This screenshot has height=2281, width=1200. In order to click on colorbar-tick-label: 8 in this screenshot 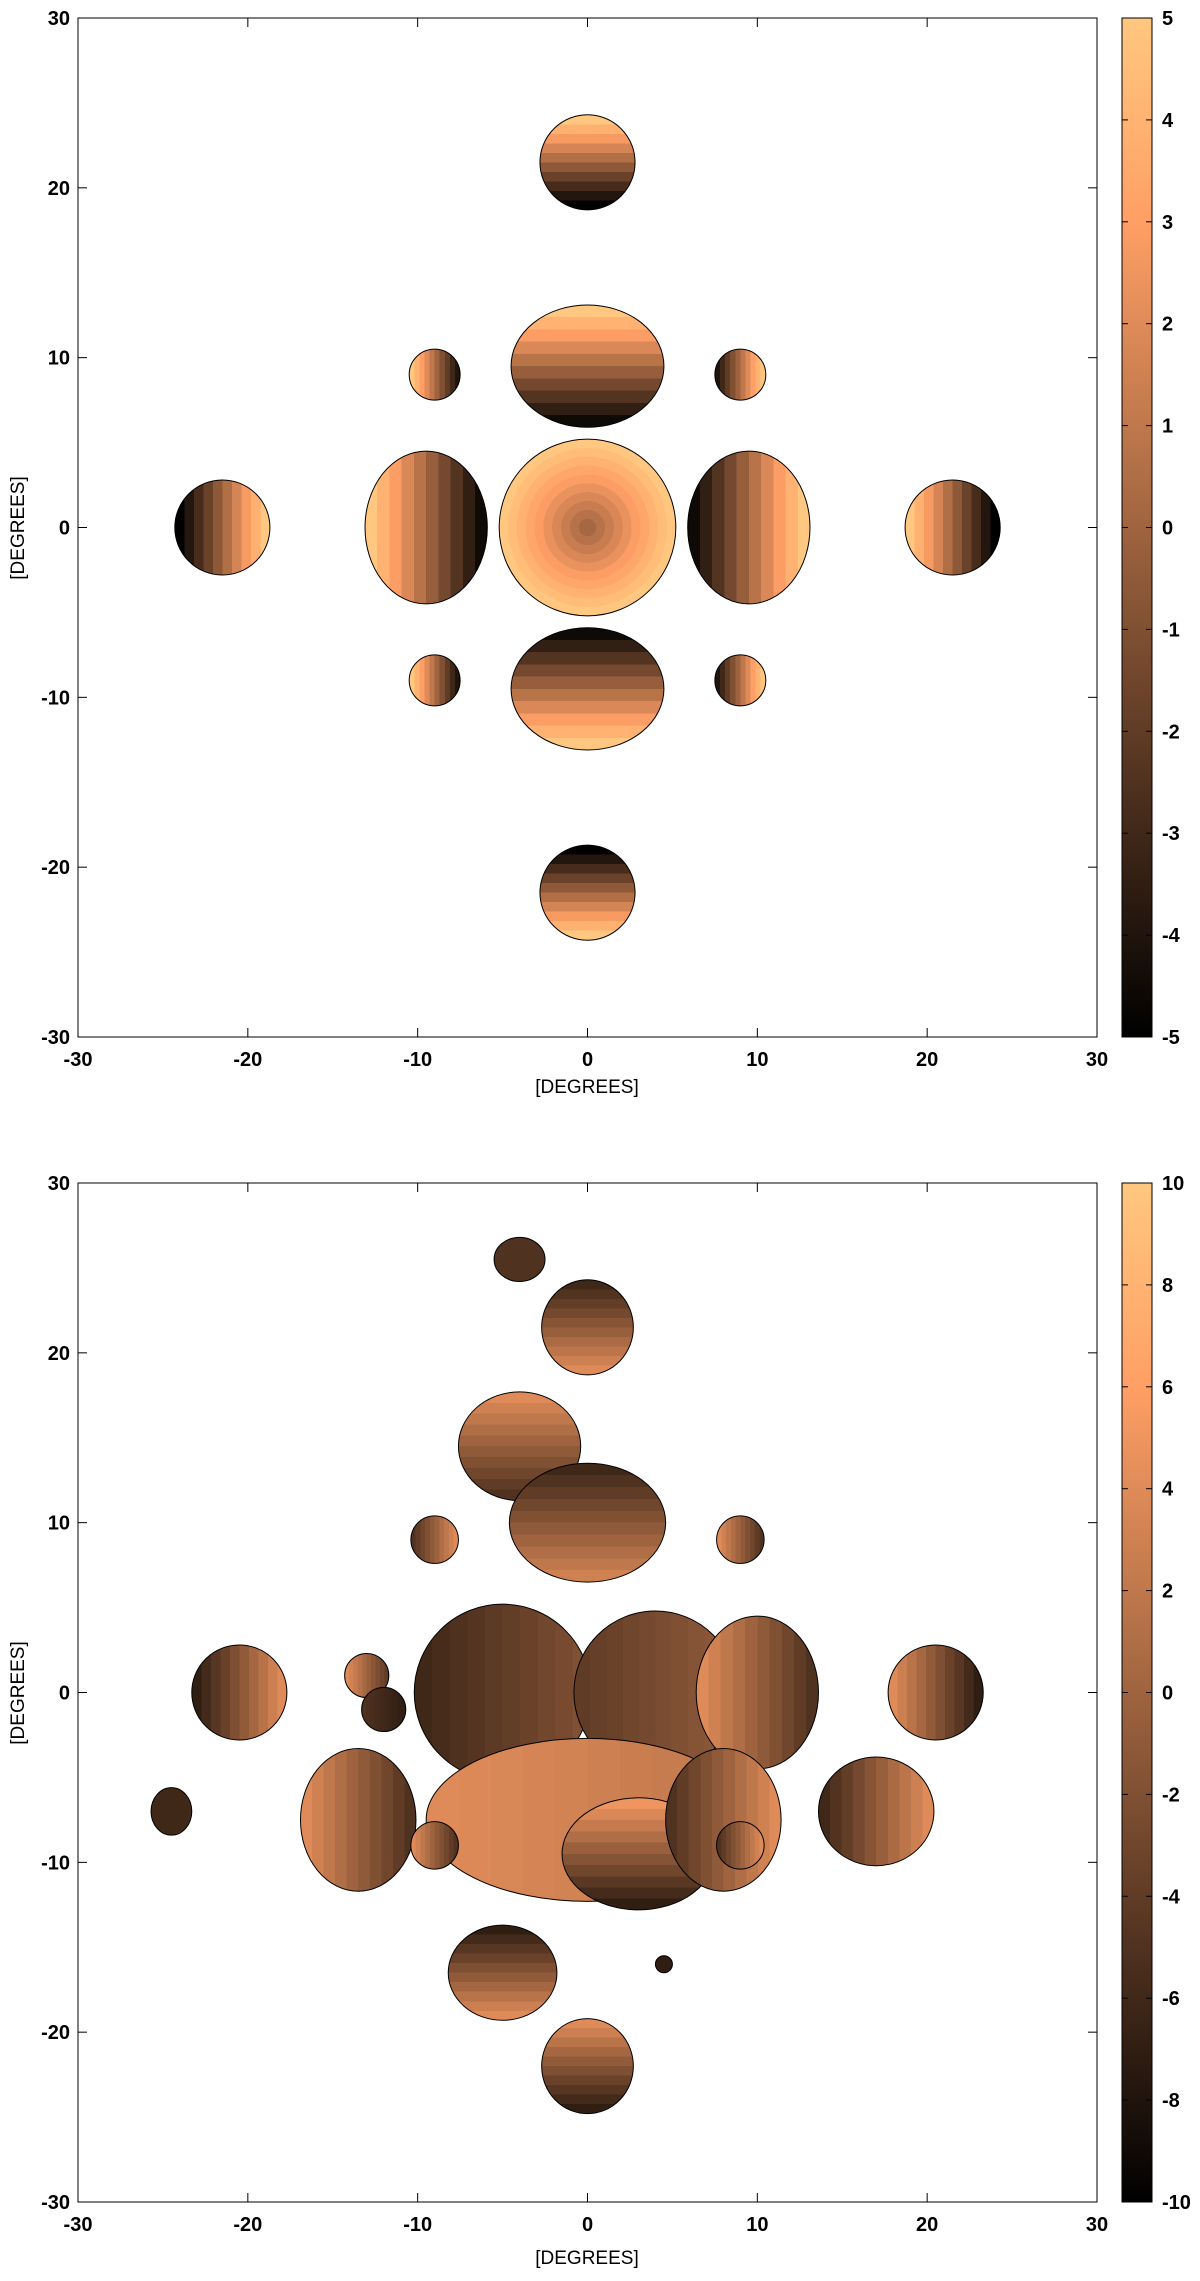, I will do `click(1167, 1286)`.